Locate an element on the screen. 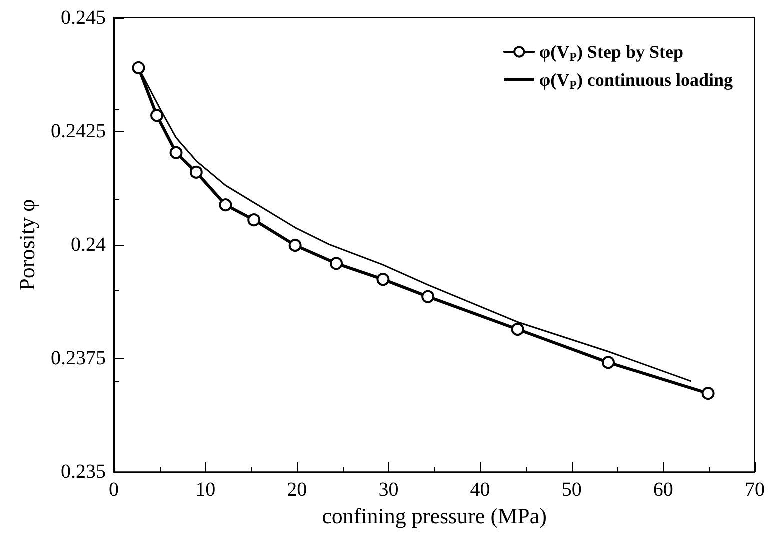 Image resolution: width=776 pixels, height=540 pixels. x-tick-label: 70 is located at coordinates (755, 490).